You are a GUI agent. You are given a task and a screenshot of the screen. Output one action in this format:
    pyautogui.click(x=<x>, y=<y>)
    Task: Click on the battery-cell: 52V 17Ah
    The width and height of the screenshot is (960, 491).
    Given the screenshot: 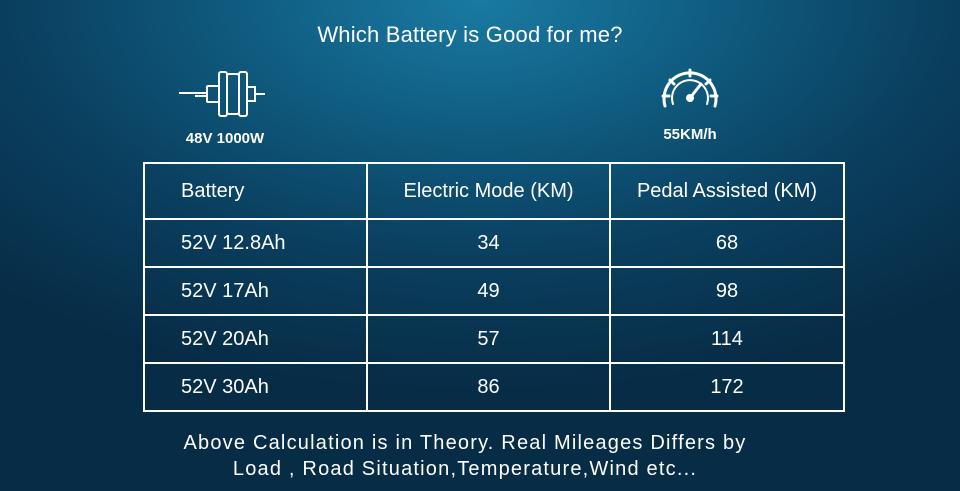 What is the action you would take?
    pyautogui.click(x=255, y=291)
    